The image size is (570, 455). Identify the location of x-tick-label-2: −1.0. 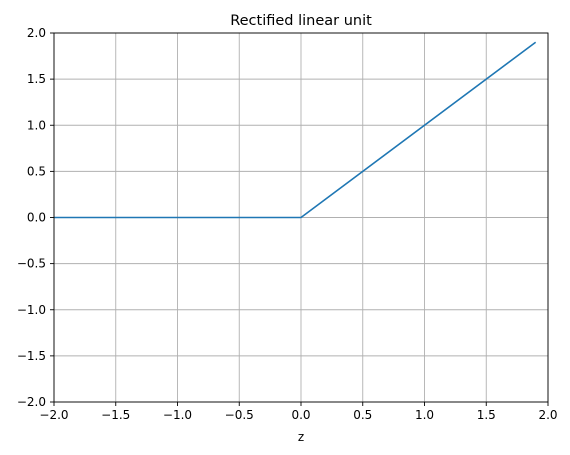
(177, 415).